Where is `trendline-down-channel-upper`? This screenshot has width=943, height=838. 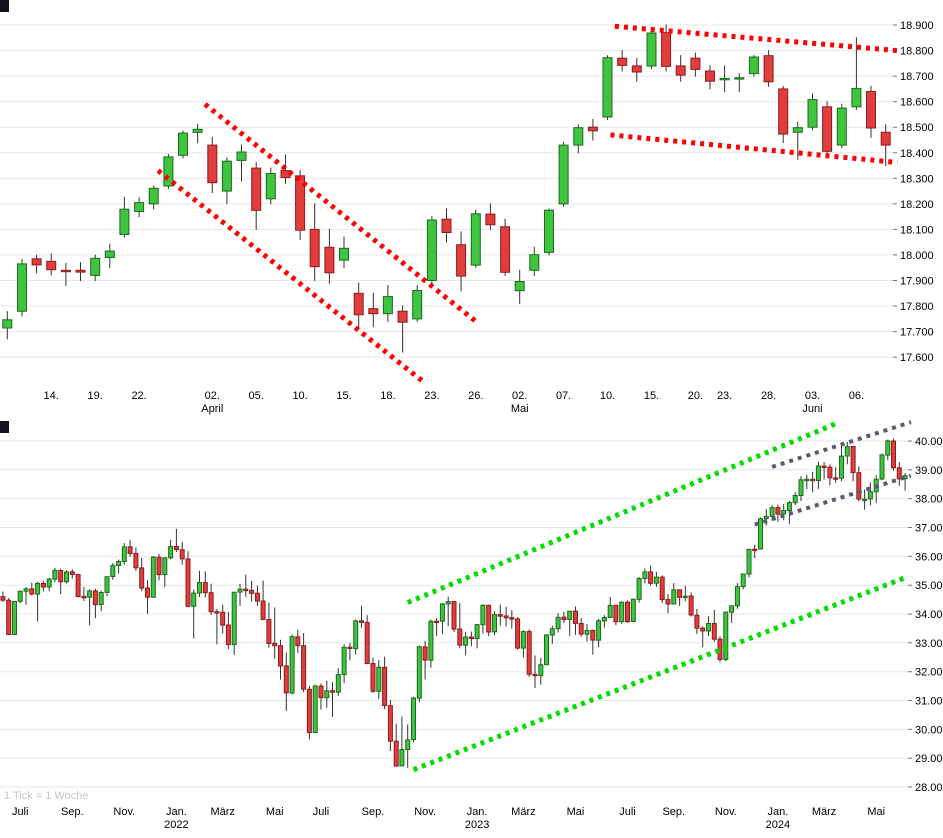
trendline-down-channel-upper is located at coordinates (340, 213).